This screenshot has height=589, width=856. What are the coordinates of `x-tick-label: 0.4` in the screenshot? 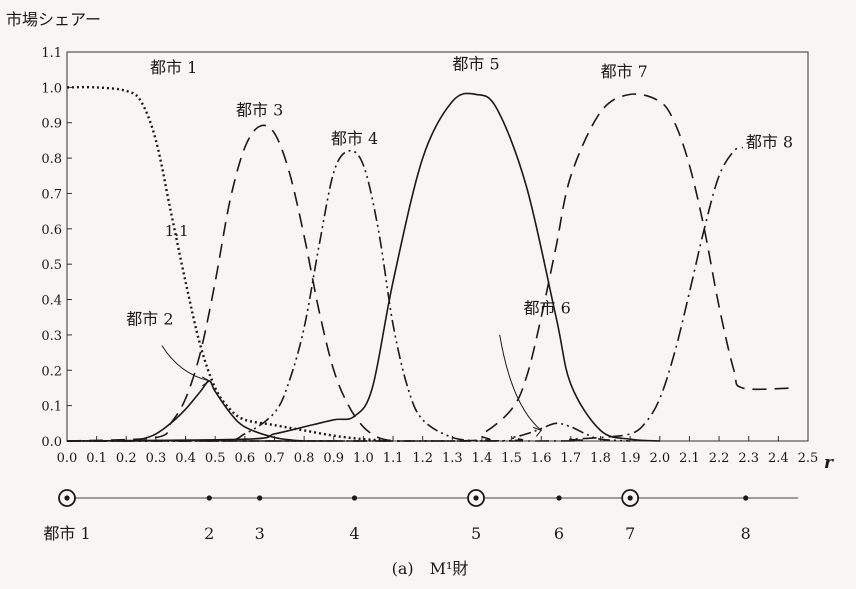 It's located at (185, 458).